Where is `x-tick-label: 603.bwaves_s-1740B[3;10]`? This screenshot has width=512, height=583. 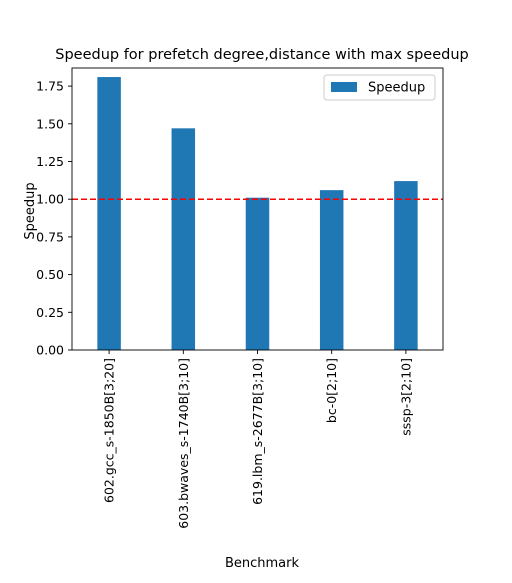
x-tick-label: 603.bwaves_s-1740B[3;10] is located at coordinates (183, 443).